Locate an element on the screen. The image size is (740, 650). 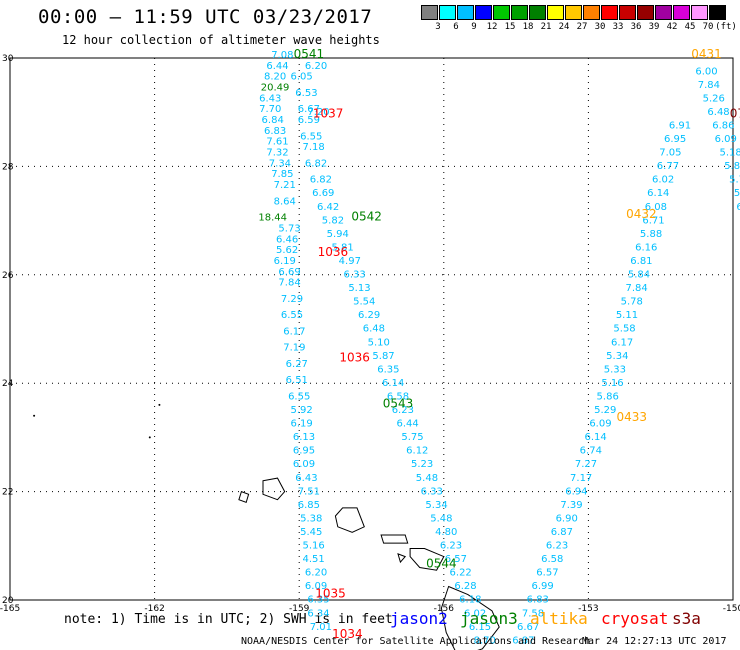
wave-height-value: 18.44 is located at coordinates (272, 218).